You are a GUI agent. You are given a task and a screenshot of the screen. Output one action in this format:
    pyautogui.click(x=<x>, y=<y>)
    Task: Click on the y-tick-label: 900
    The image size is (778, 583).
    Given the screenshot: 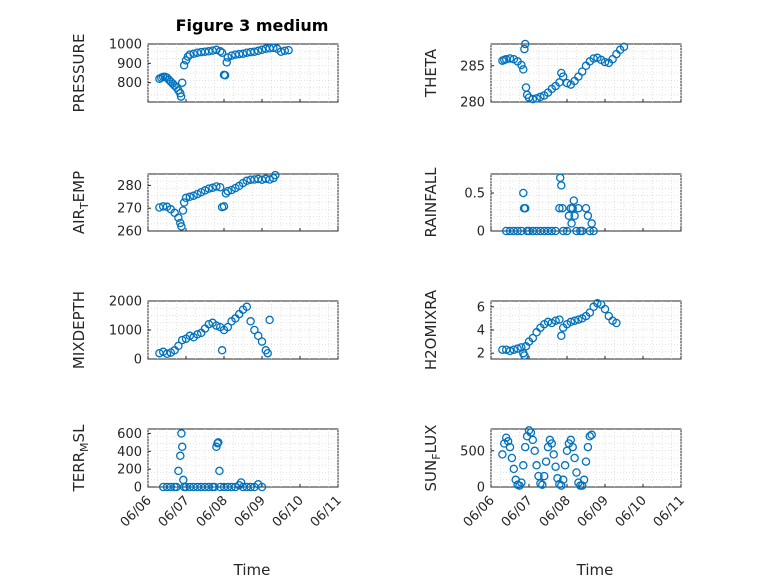 What is the action you would take?
    pyautogui.click(x=129, y=64)
    